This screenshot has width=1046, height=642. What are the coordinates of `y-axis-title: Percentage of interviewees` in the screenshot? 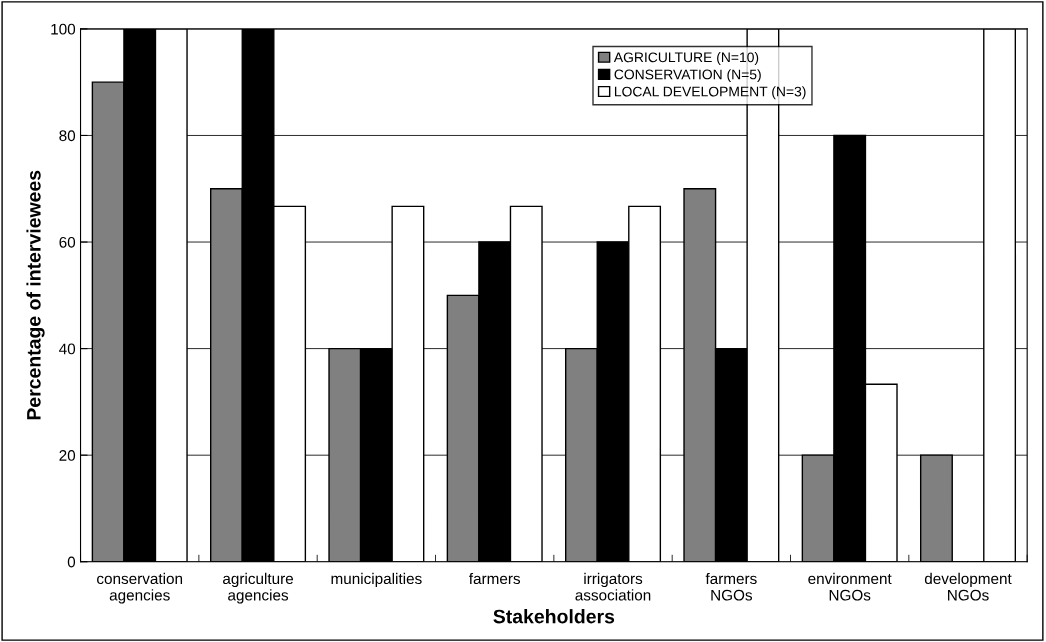 It's located at (35, 295).